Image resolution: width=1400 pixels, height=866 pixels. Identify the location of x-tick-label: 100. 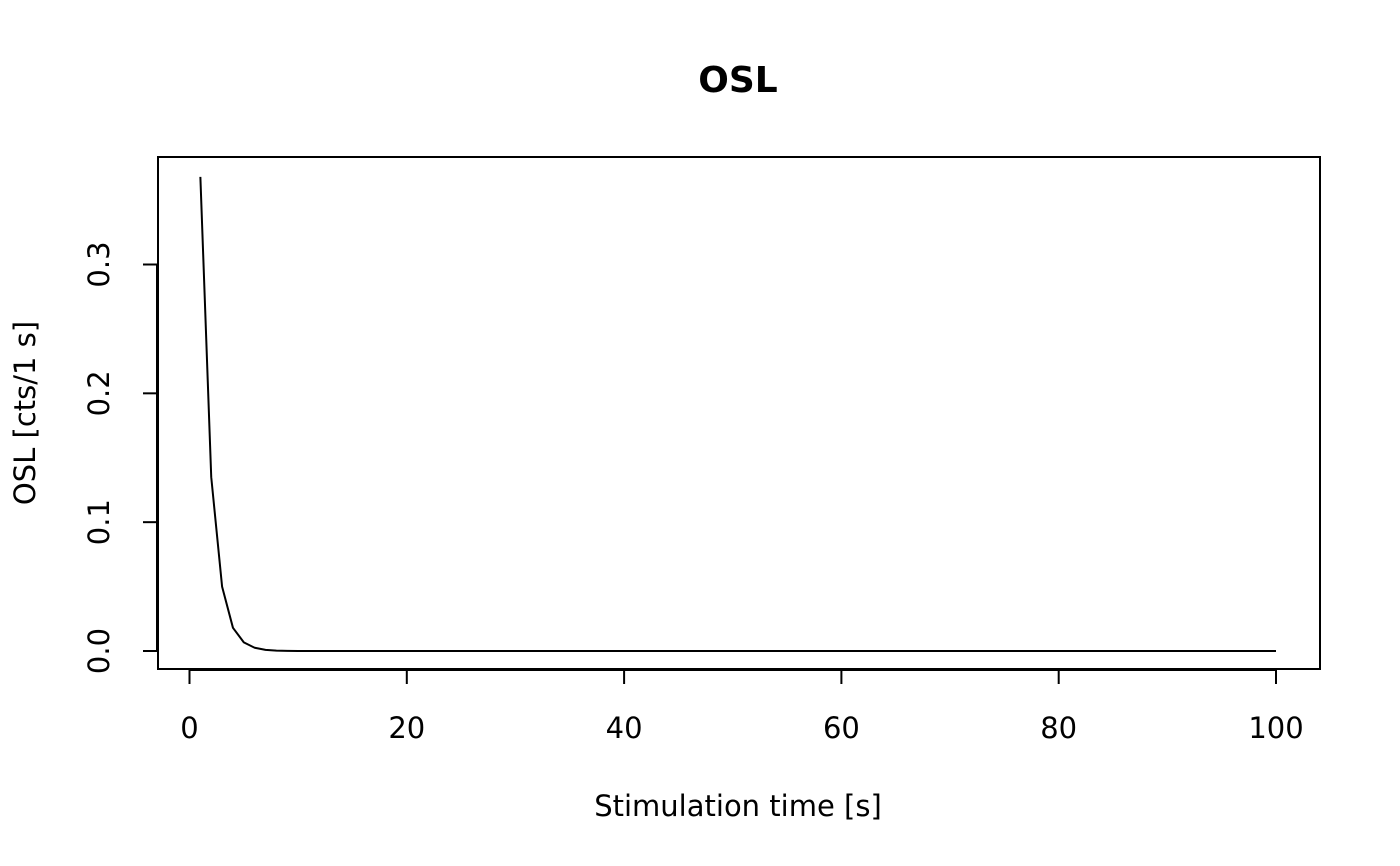
(1275, 728).